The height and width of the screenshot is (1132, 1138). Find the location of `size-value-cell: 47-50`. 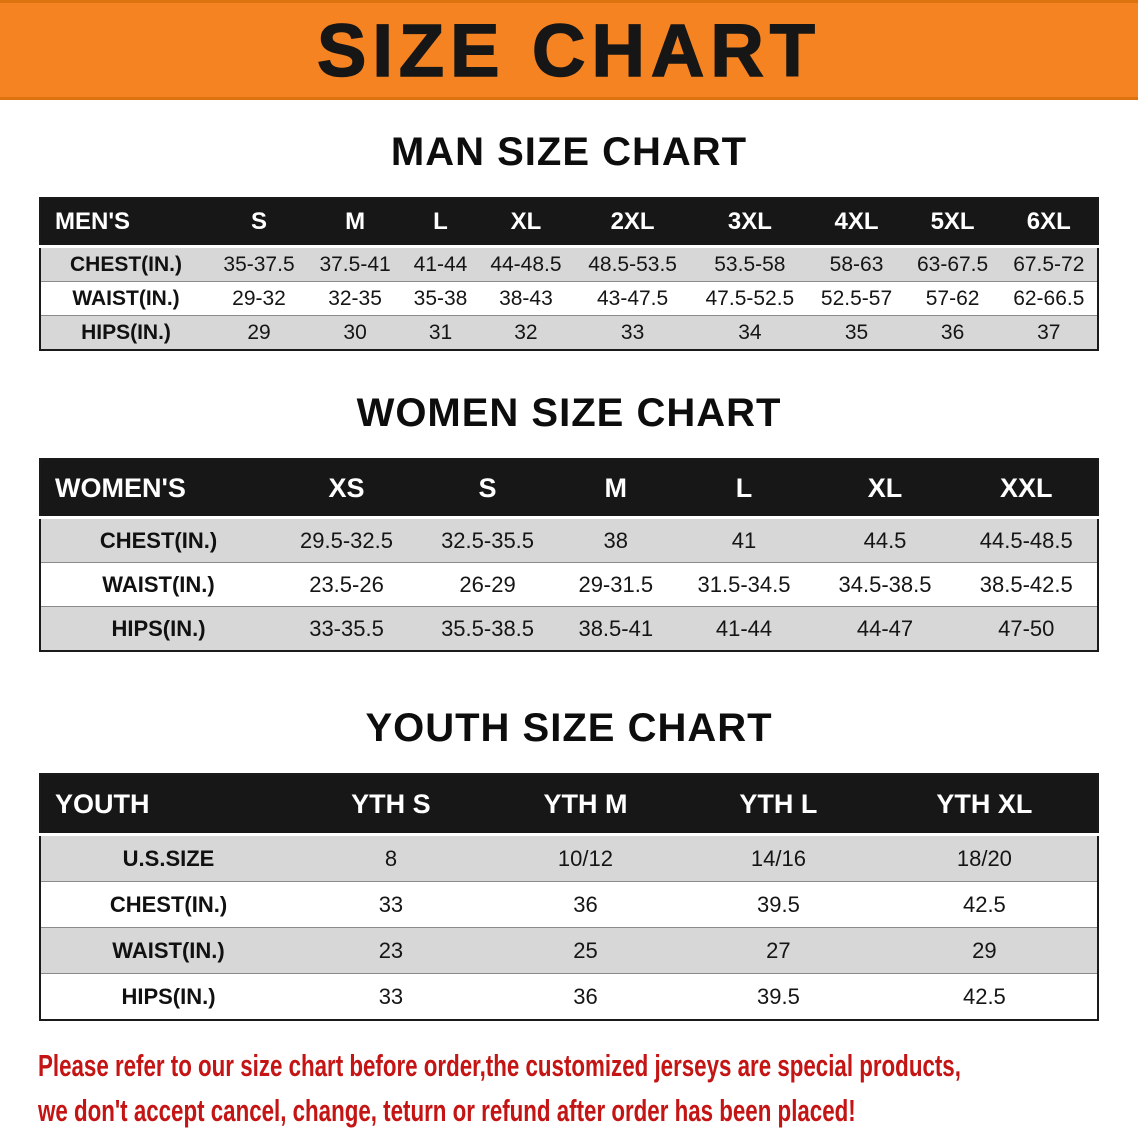

size-value-cell: 47-50 is located at coordinates (1026, 628).